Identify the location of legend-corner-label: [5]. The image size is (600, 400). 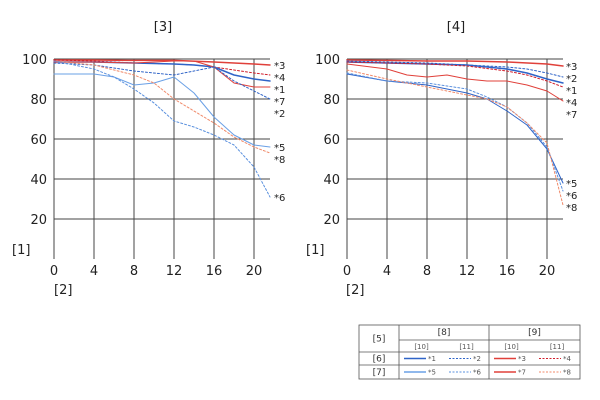
(379, 340).